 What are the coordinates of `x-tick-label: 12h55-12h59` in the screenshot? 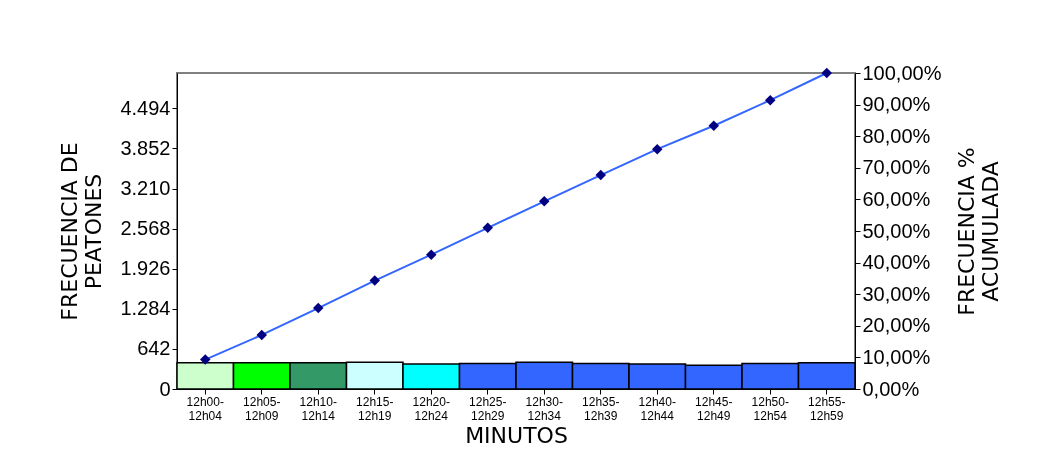 It's located at (827, 408).